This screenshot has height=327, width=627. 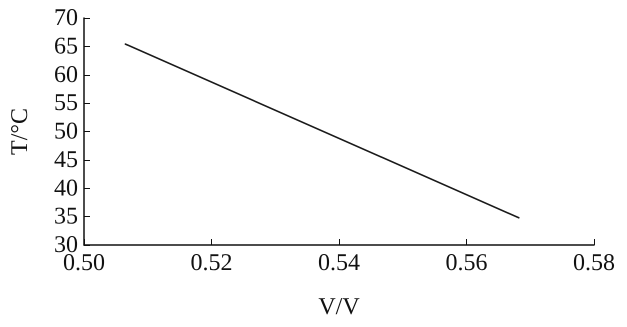 I want to click on y-tick-label: 60, so click(x=66, y=75).